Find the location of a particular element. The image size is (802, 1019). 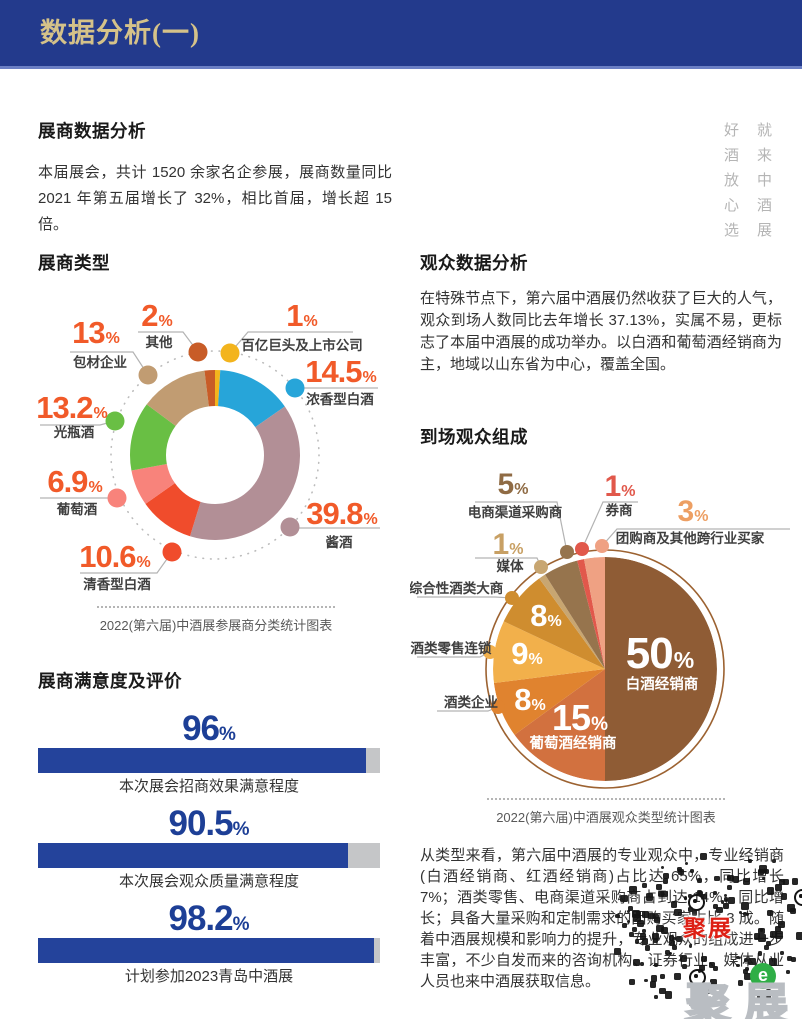

donut-caption-text: 2022(第六届)中酒展参展商分类统计图表 is located at coordinates (216, 620).